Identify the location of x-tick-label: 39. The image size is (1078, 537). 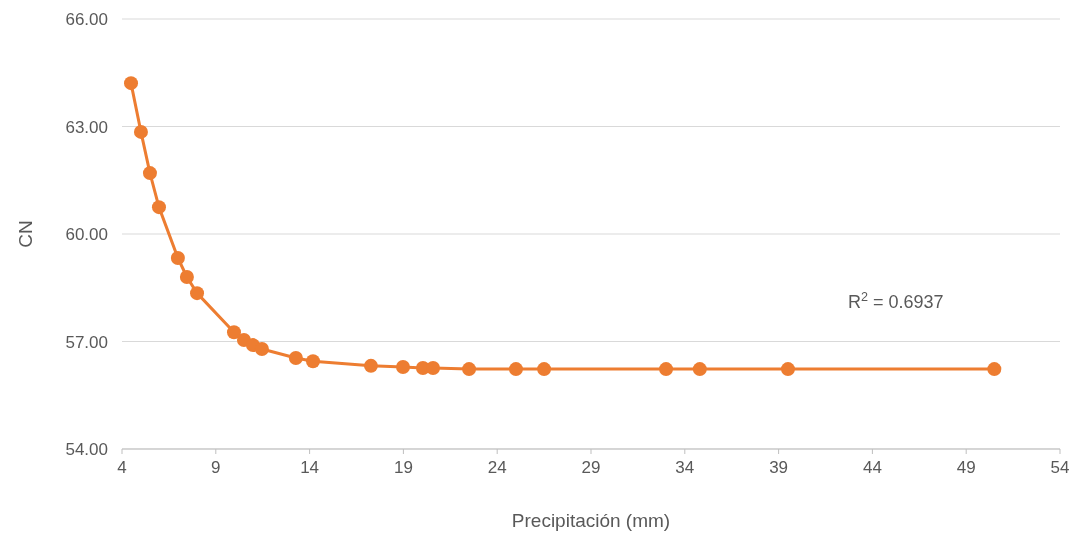
(779, 467).